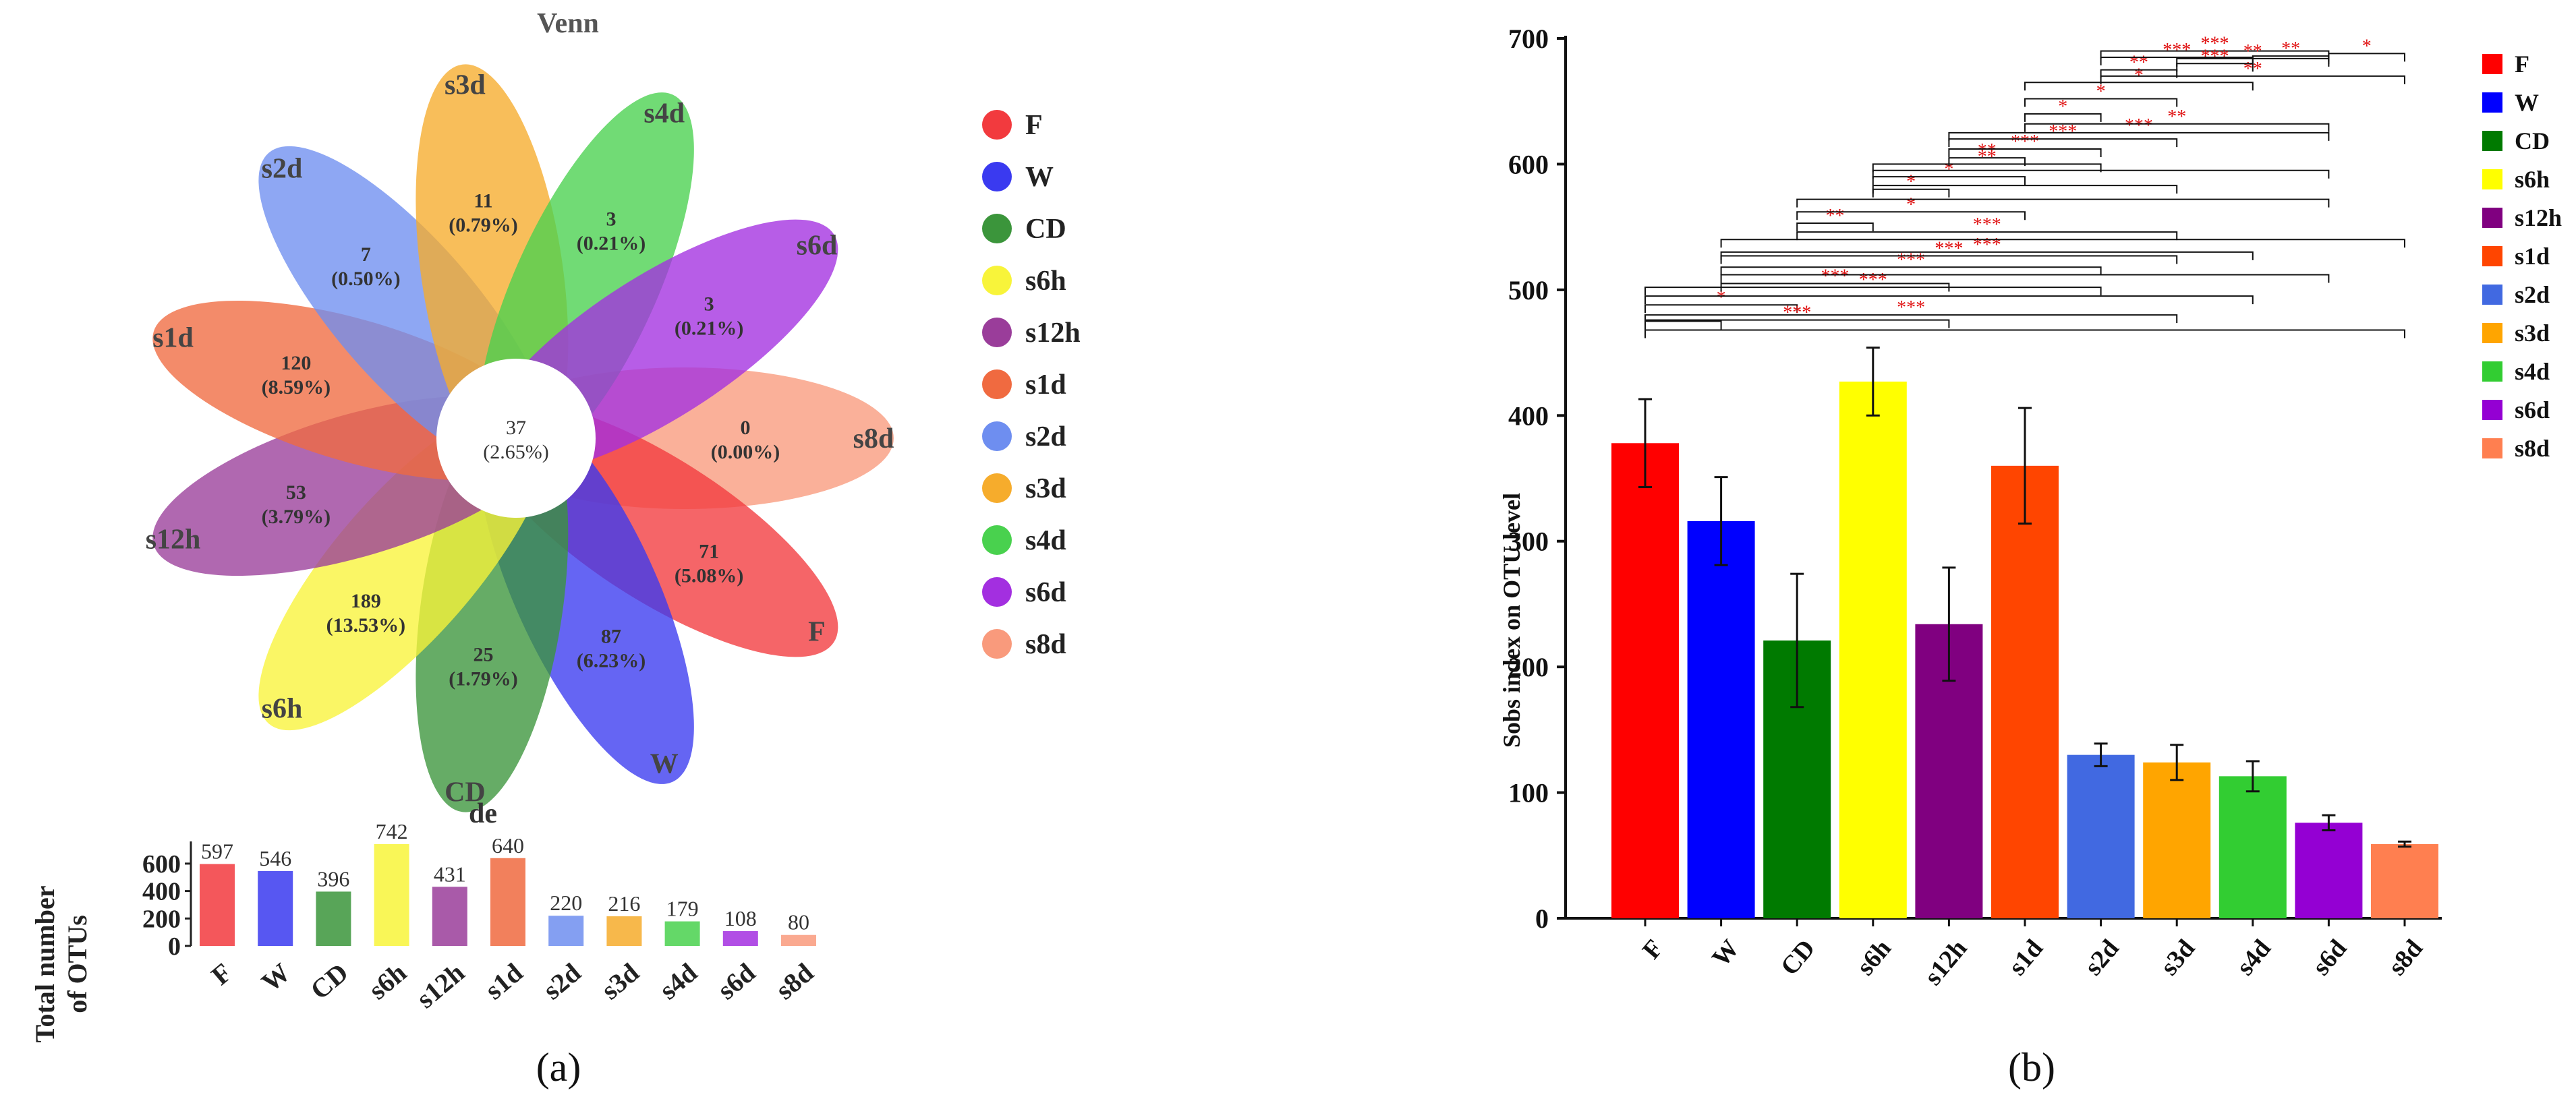  What do you see at coordinates (516, 438) in the screenshot?
I see `venn-center-circle` at bounding box center [516, 438].